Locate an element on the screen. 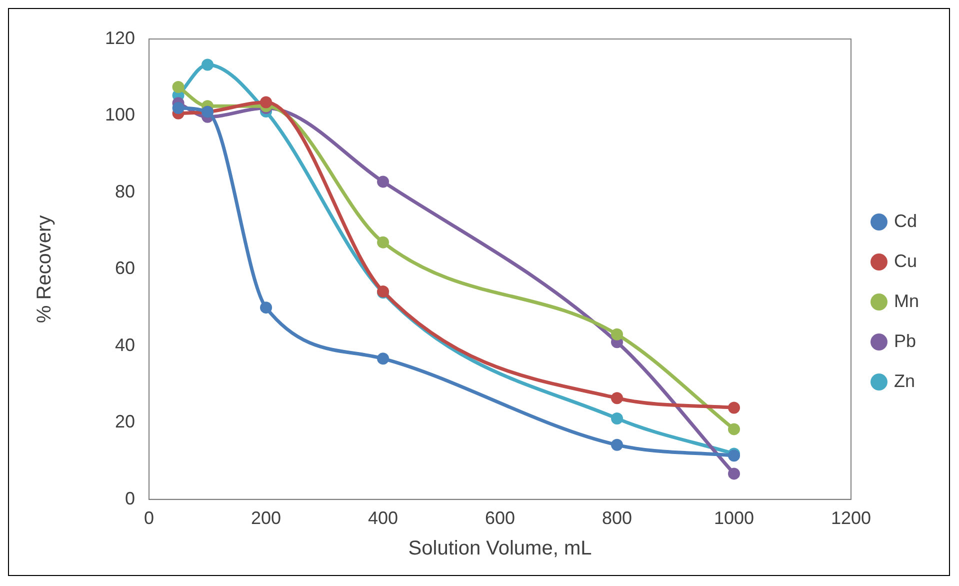 The image size is (959, 586). x-tick-label: 400 is located at coordinates (383, 518).